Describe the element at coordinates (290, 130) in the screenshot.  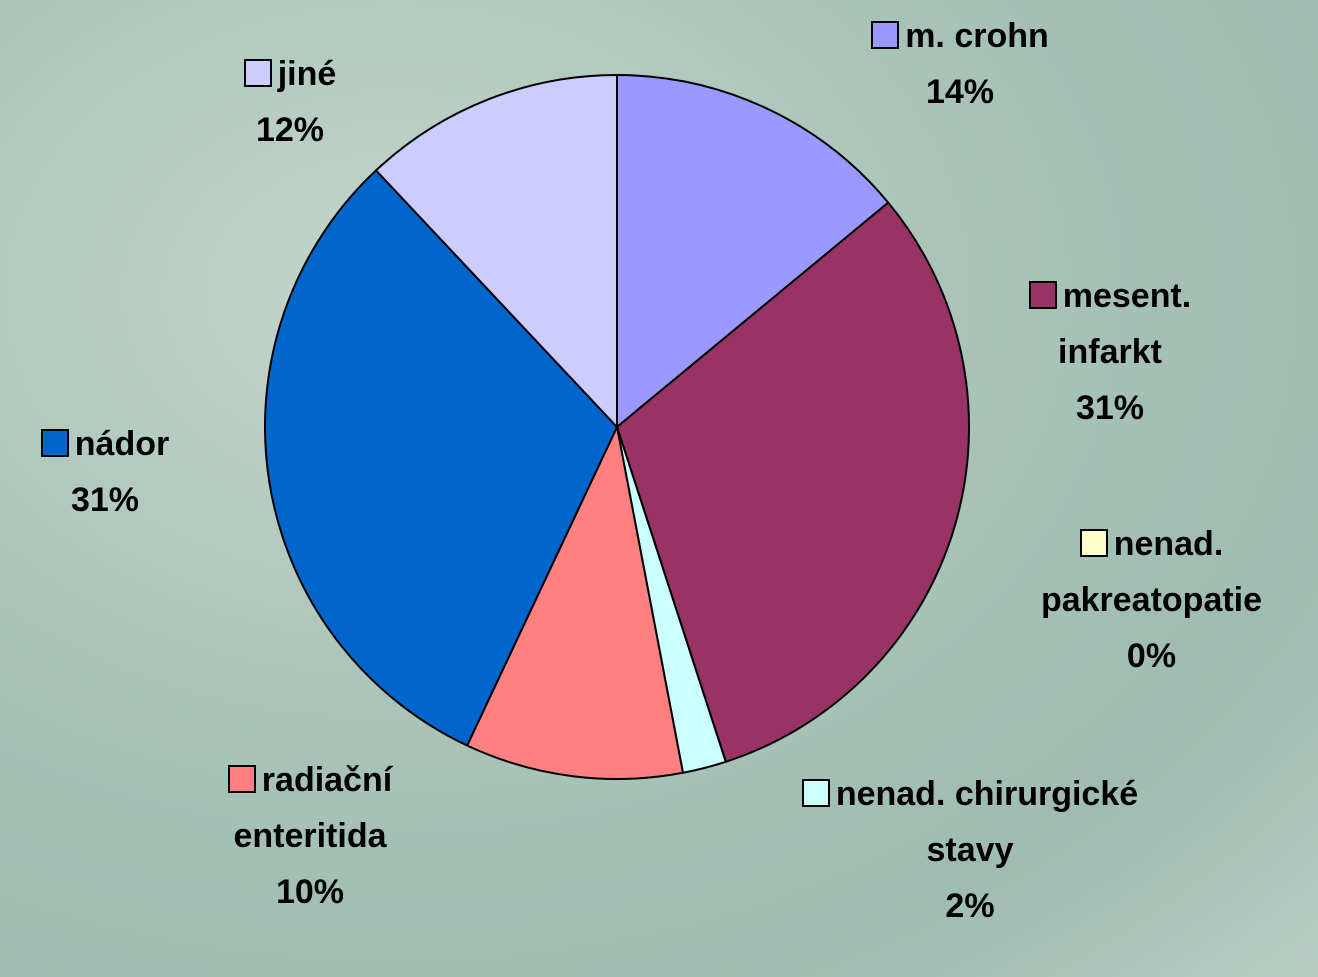
I see `value-label: 12%` at that location.